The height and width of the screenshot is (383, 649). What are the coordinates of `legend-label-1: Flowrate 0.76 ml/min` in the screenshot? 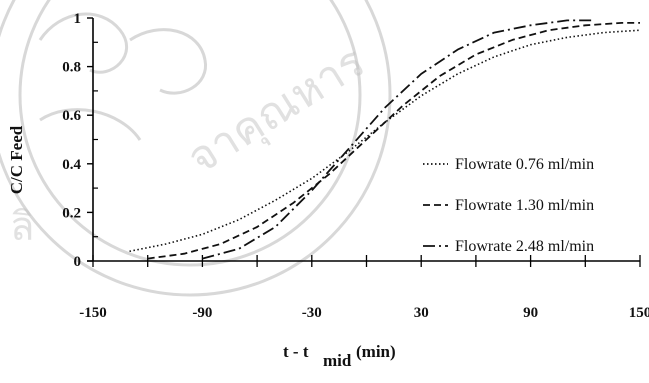 It's located at (524, 164).